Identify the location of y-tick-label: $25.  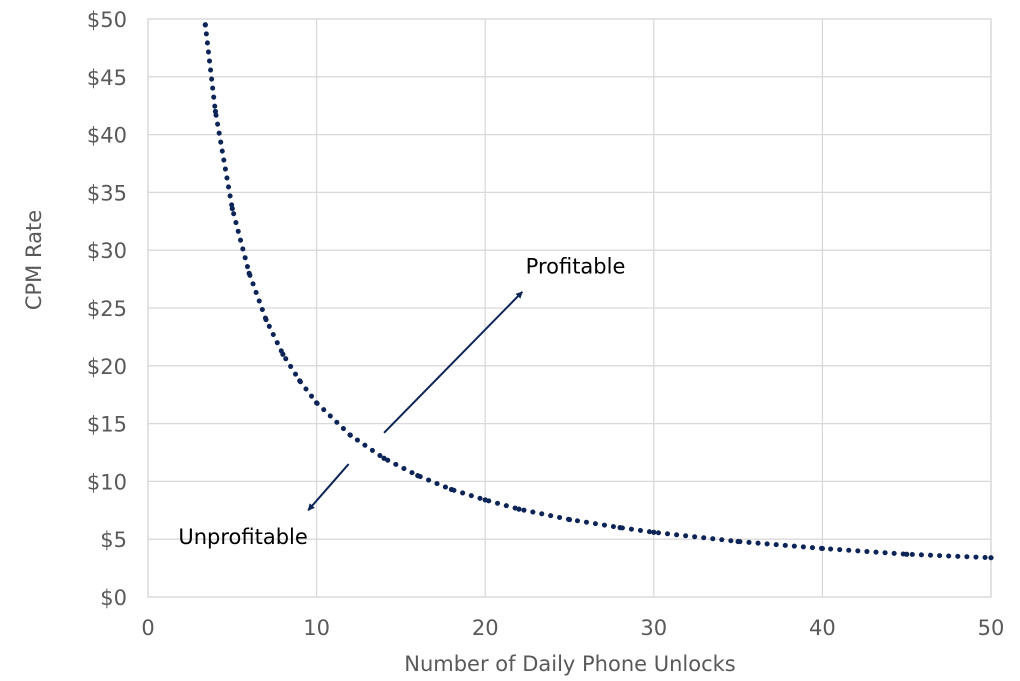
(107, 309).